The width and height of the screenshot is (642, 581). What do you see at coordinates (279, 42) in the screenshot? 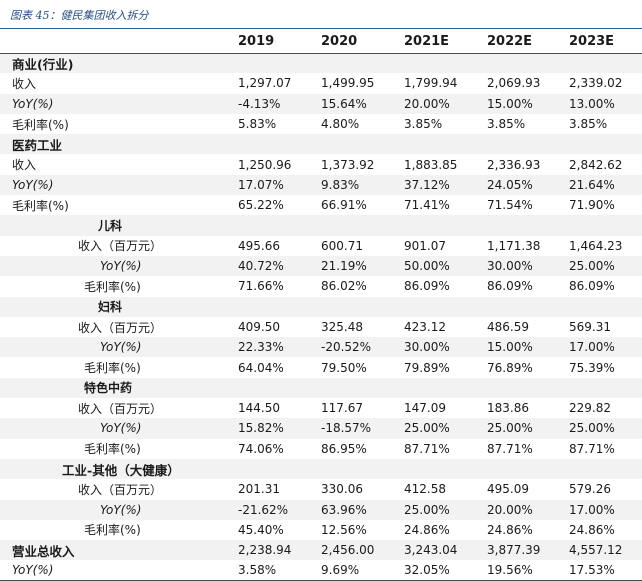
I see `header-cell-2019: 2019` at bounding box center [279, 42].